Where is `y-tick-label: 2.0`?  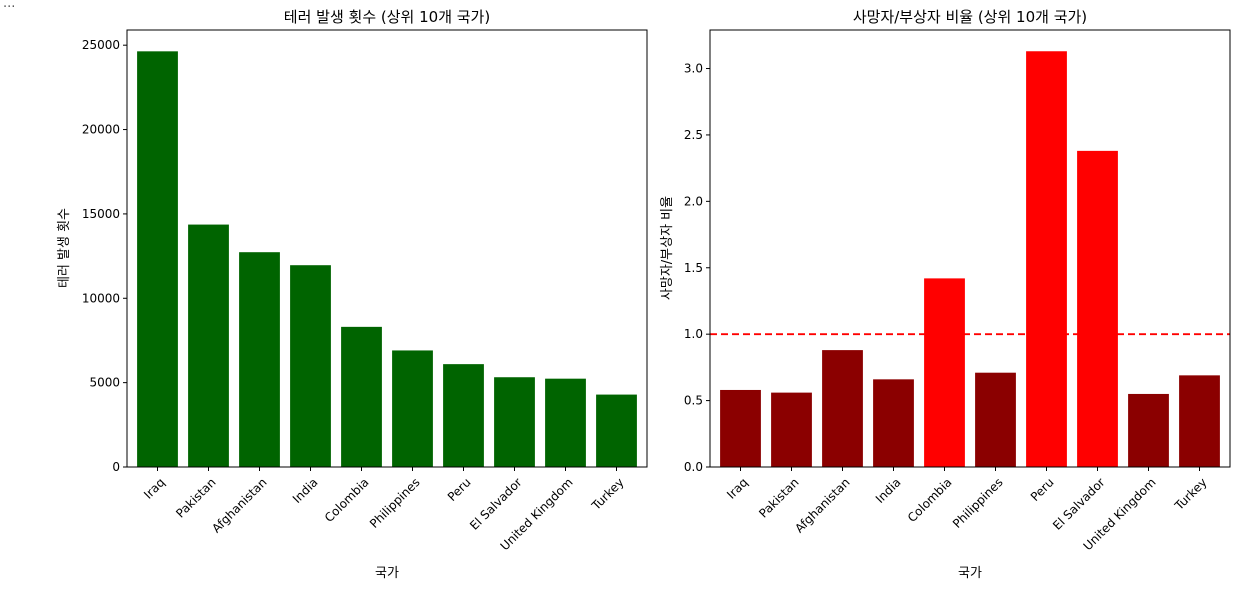 y-tick-label: 2.0 is located at coordinates (693, 201).